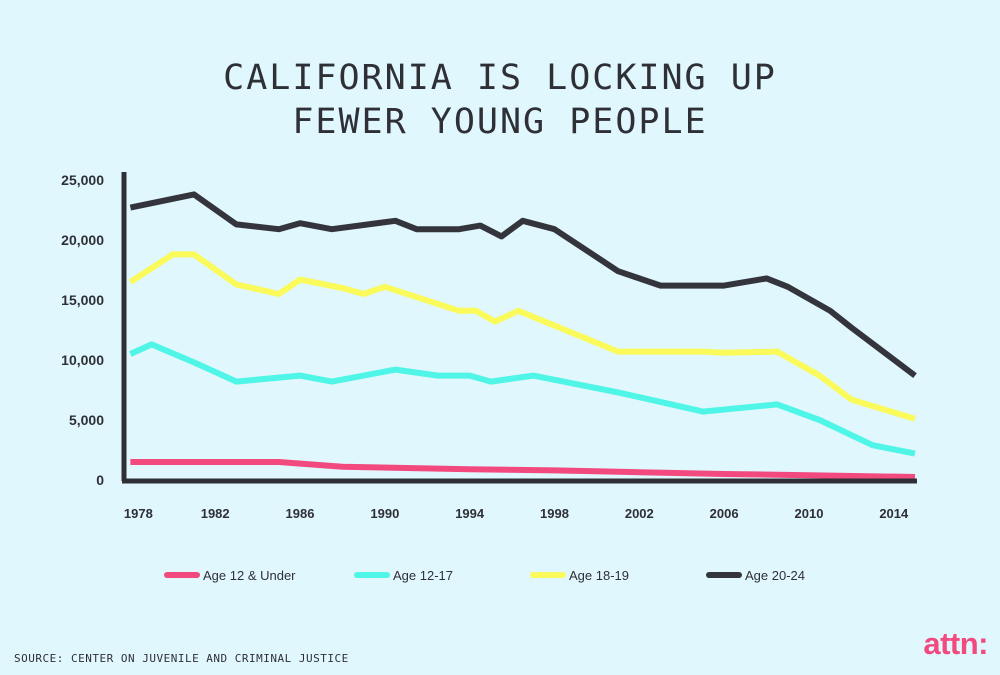 This screenshot has height=675, width=1000. What do you see at coordinates (470, 513) in the screenshot?
I see `x-tick-label: 1994` at bounding box center [470, 513].